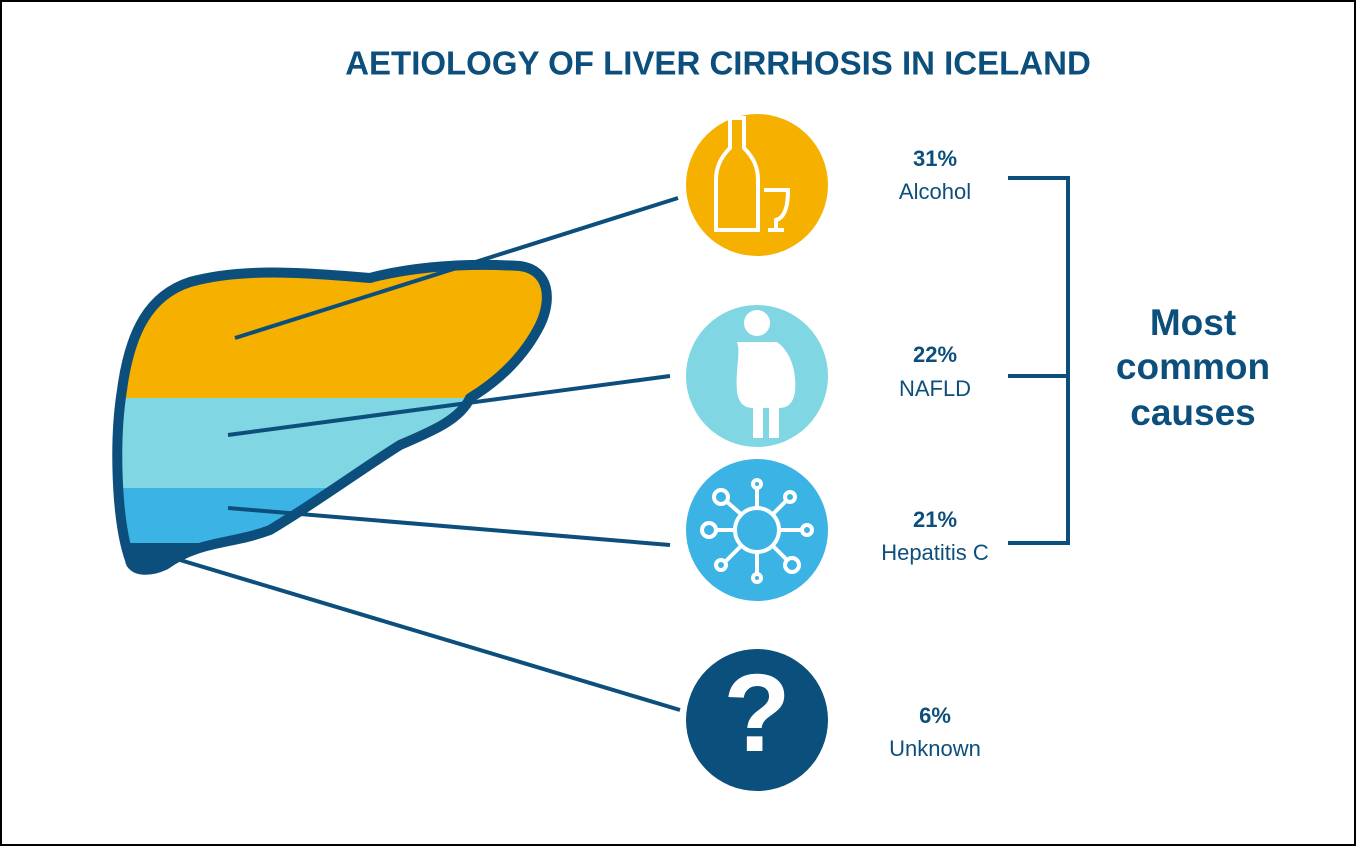 This screenshot has width=1356, height=846. Describe the element at coordinates (935, 158) in the screenshot. I see `percent: 31%` at that location.